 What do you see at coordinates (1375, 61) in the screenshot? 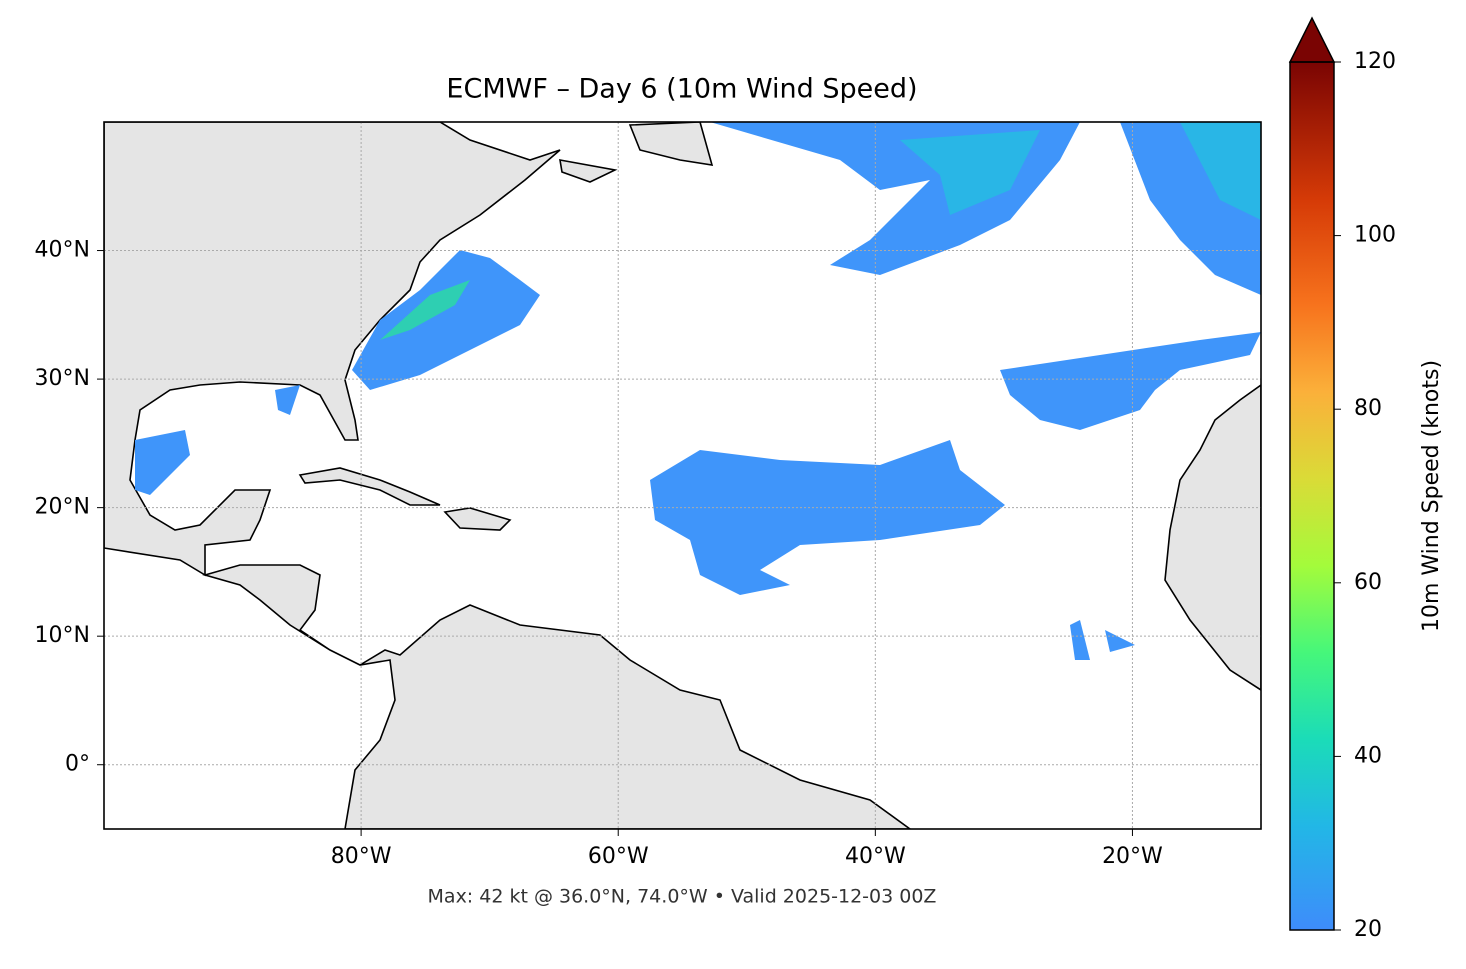
I see `colorbar-tick-label: 120` at bounding box center [1375, 61].